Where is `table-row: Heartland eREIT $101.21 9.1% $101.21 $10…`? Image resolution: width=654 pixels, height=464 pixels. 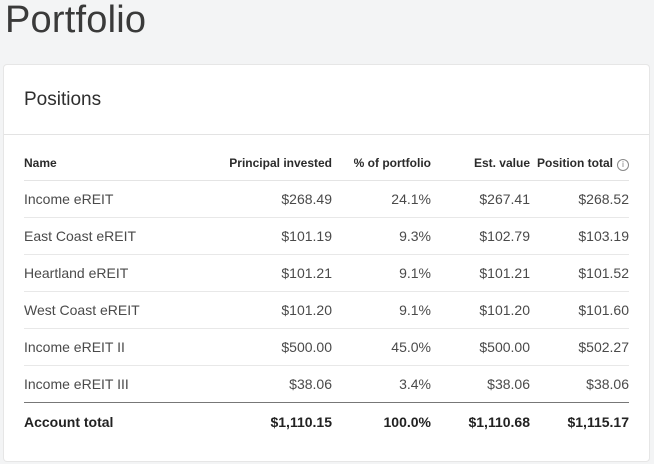
table-row: Heartland eREIT $101.21 9.1% $101.21 $10… is located at coordinates (326, 273).